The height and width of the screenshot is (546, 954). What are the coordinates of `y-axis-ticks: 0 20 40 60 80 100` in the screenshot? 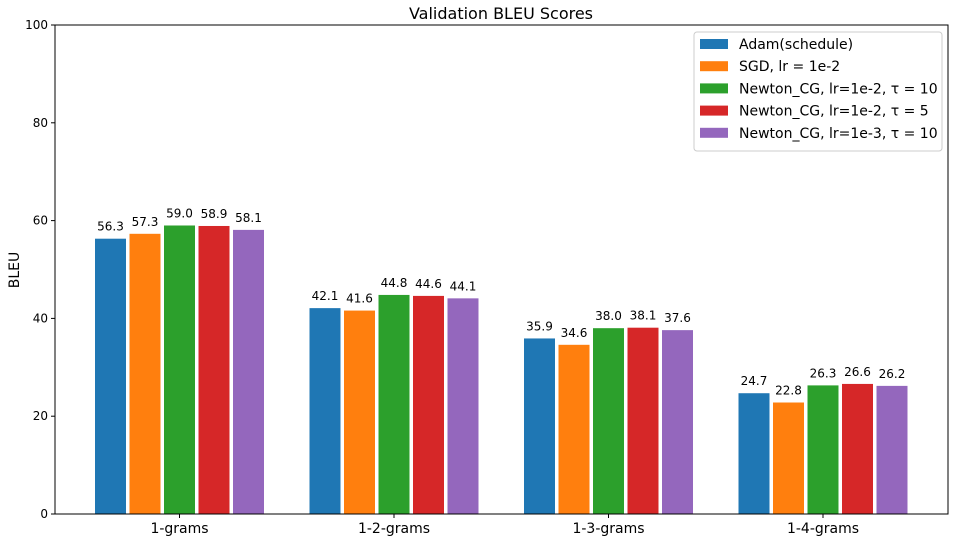 It's located at (40, 269).